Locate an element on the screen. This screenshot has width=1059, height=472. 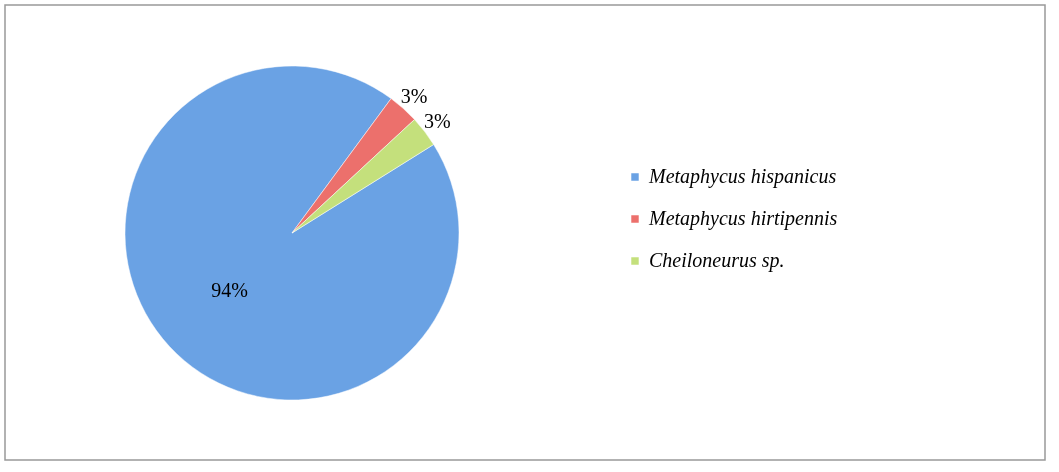
legend-label: Metaphycus hirtipennis is located at coordinates (743, 218).